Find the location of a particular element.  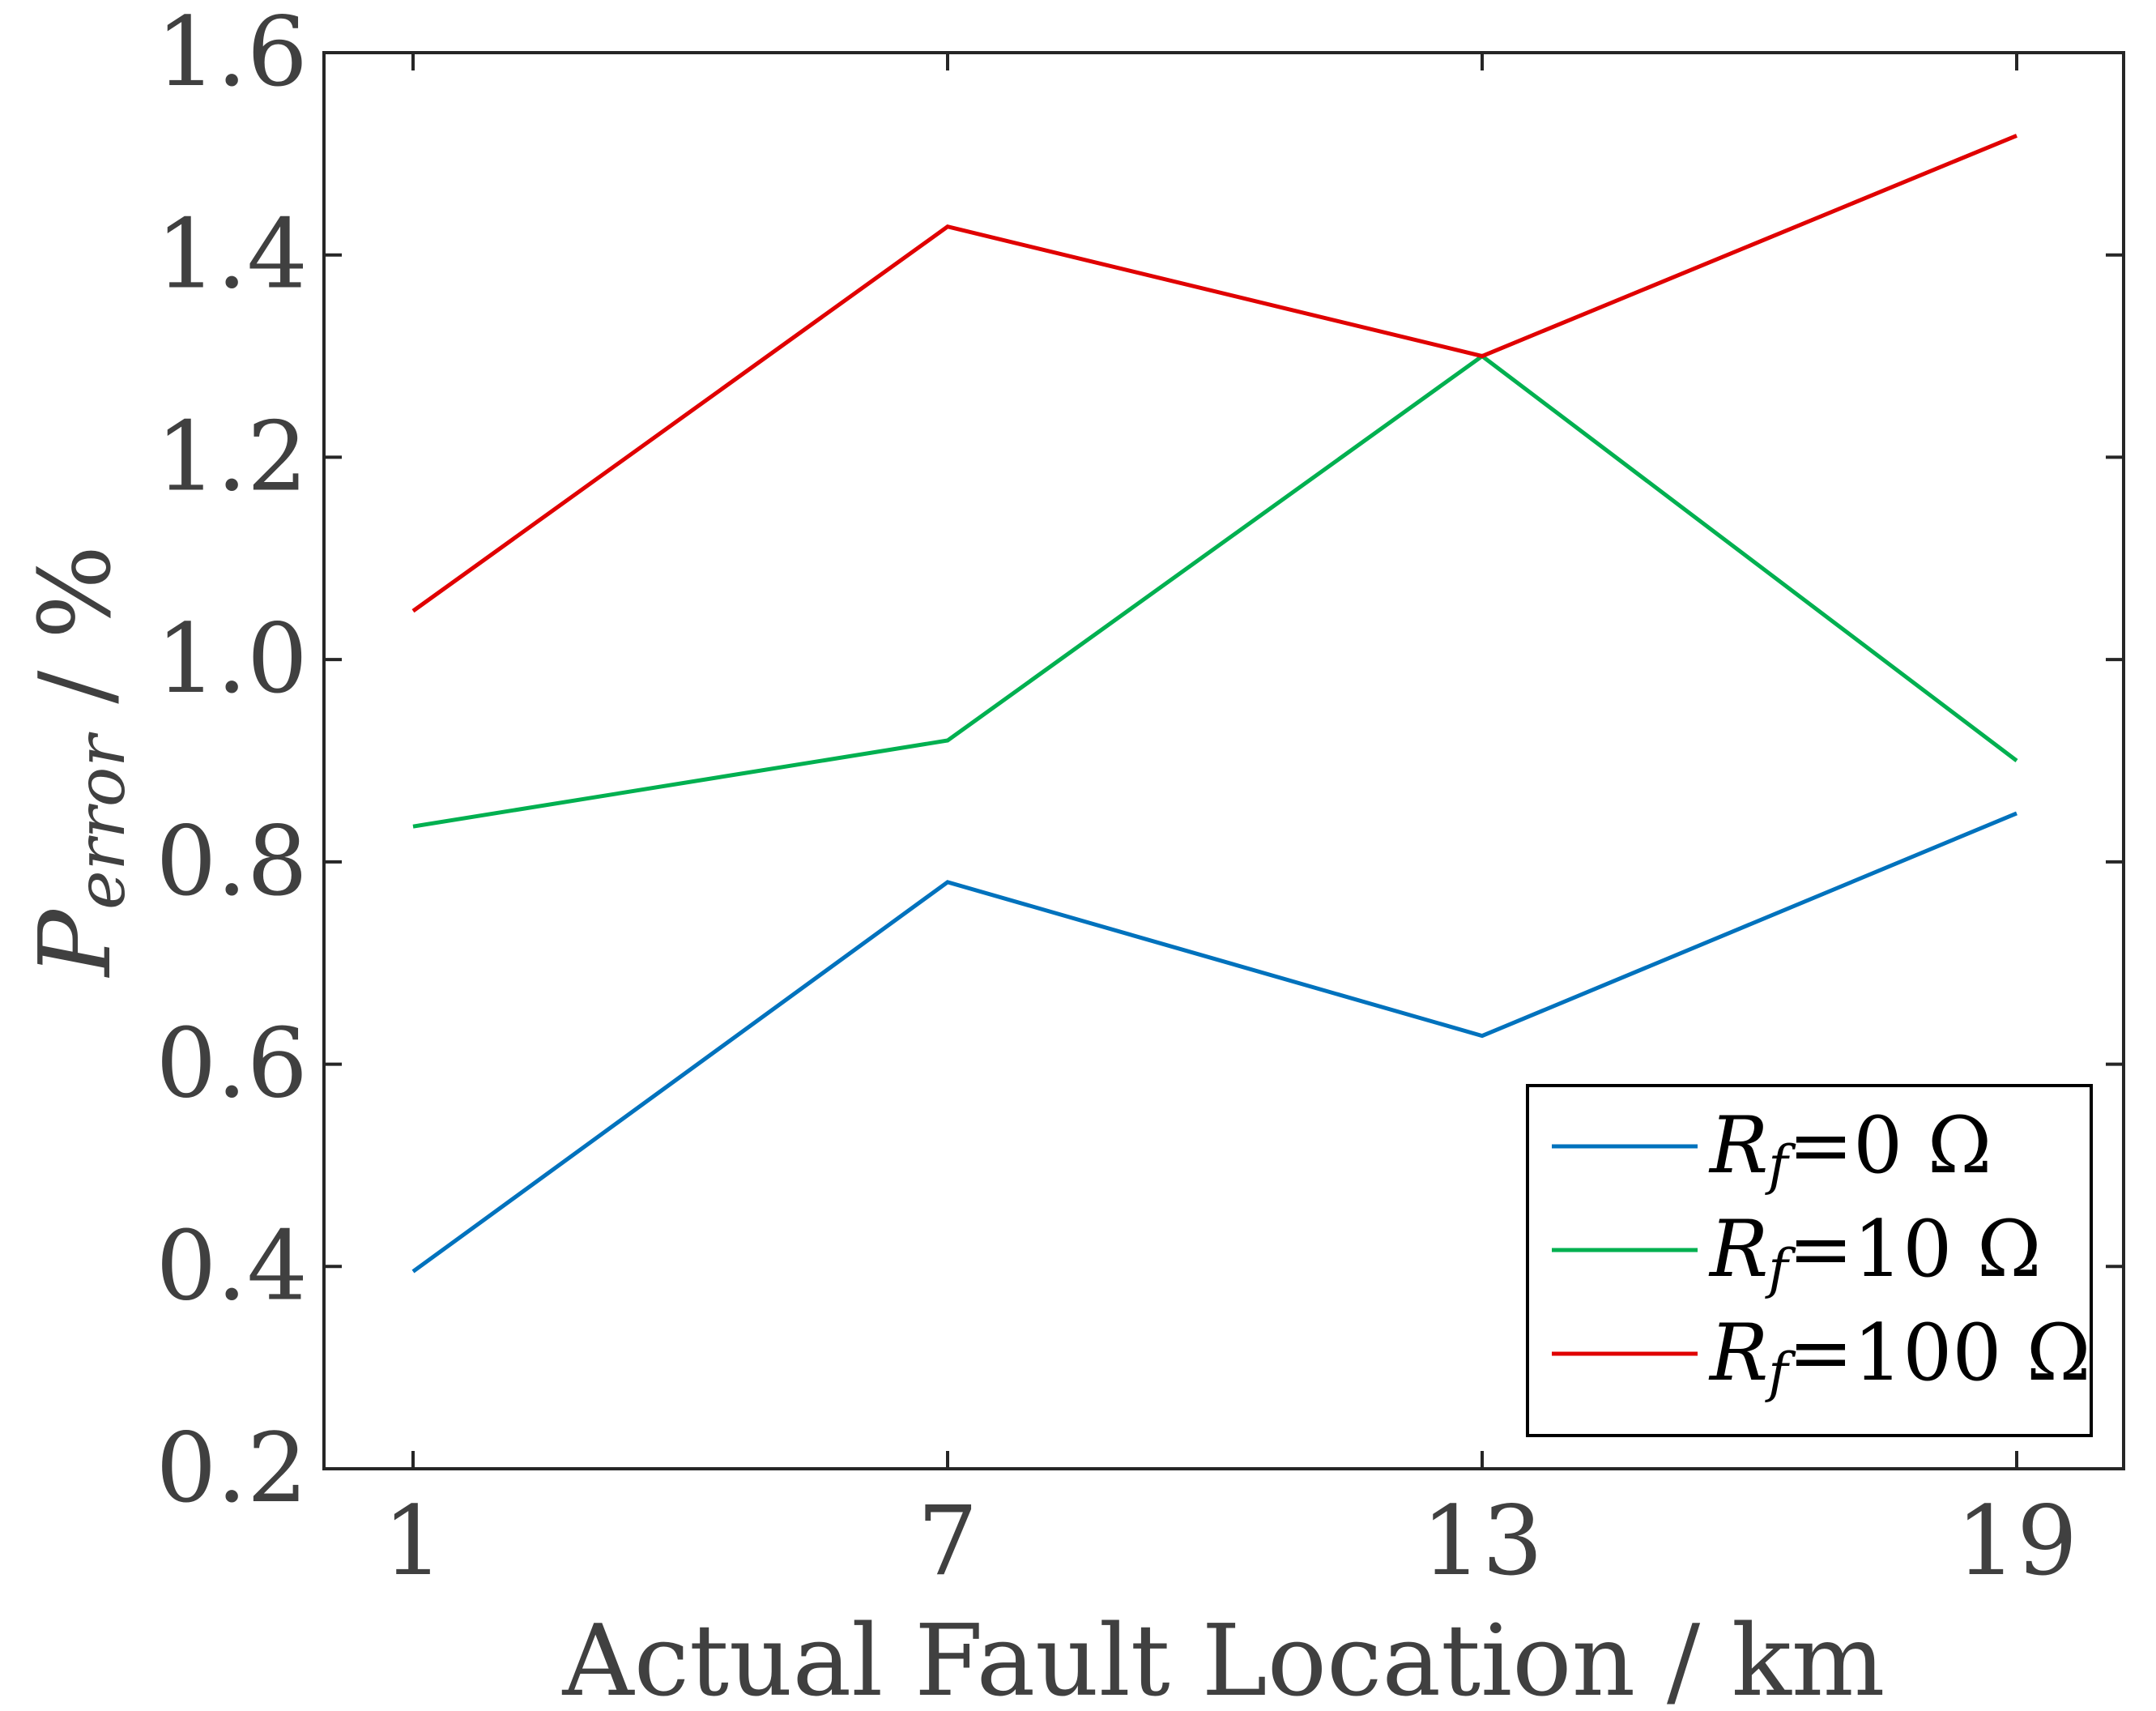

y-tick-label: 1.2 is located at coordinates (232, 456).